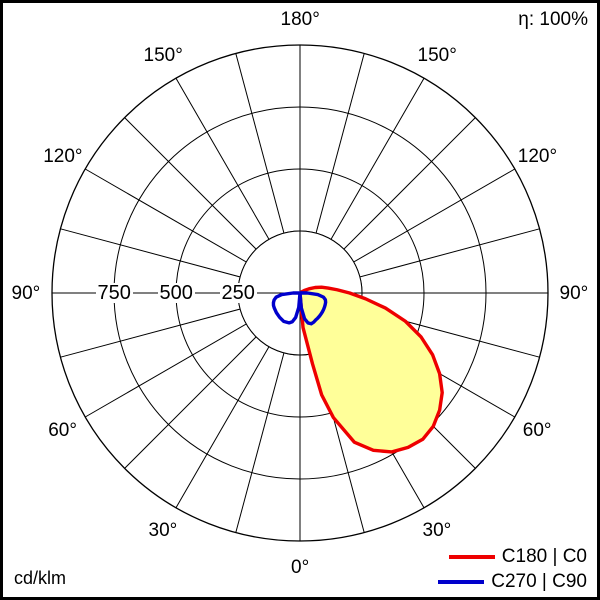  I want to click on legend-item-c270-c90: C270 | C90, so click(512, 582).